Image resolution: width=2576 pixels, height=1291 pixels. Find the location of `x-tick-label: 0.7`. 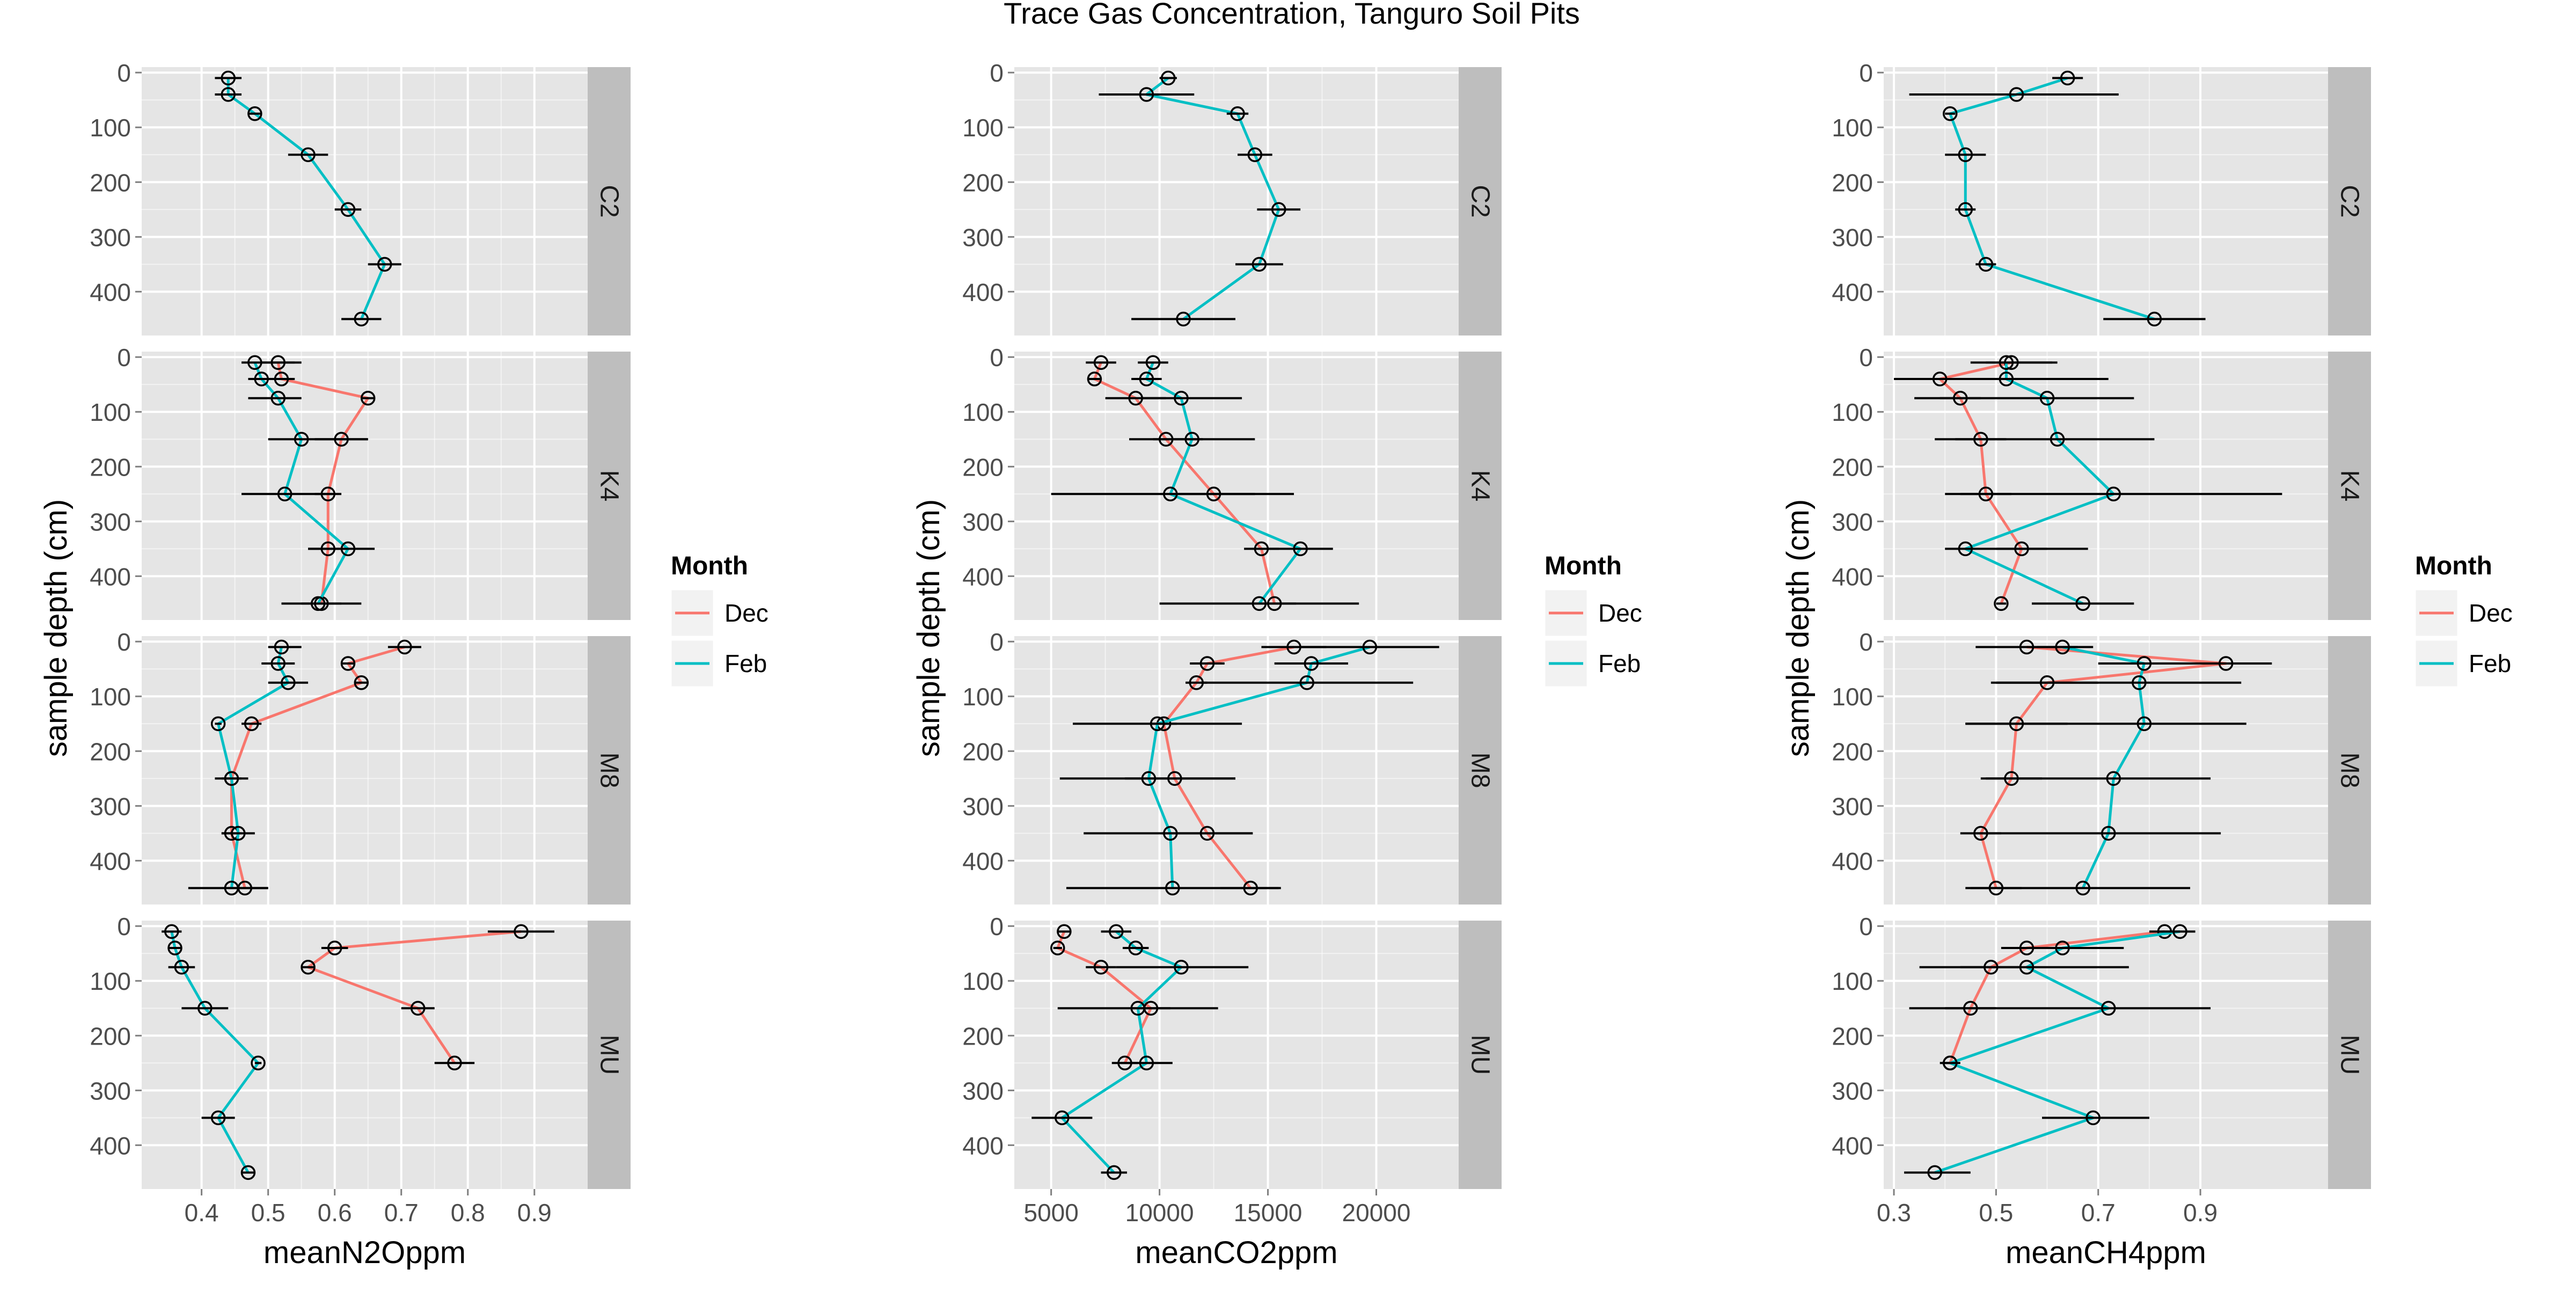

x-tick-label: 0.7 is located at coordinates (2098, 1213).